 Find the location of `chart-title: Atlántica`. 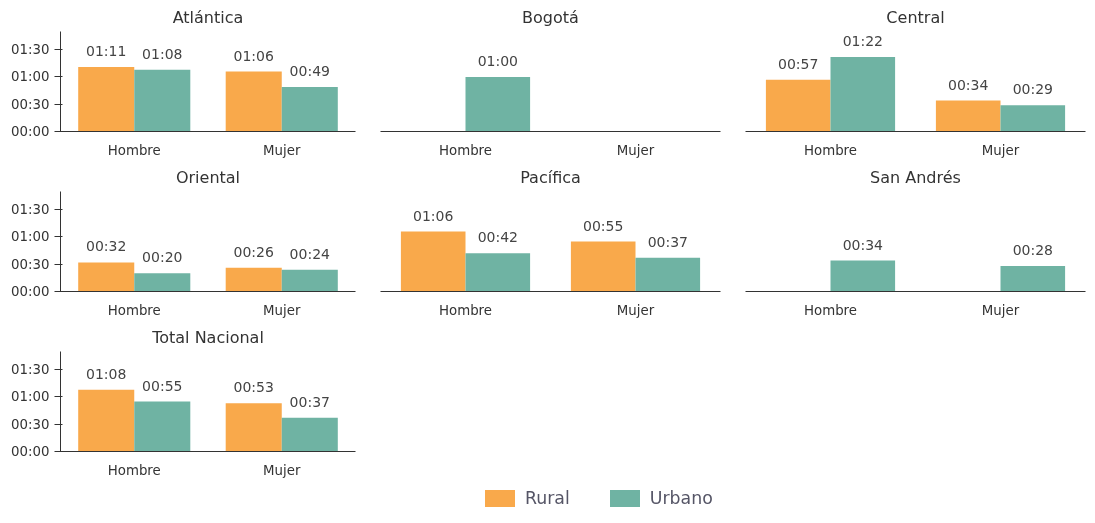

chart-title: Atlántica is located at coordinates (208, 17).